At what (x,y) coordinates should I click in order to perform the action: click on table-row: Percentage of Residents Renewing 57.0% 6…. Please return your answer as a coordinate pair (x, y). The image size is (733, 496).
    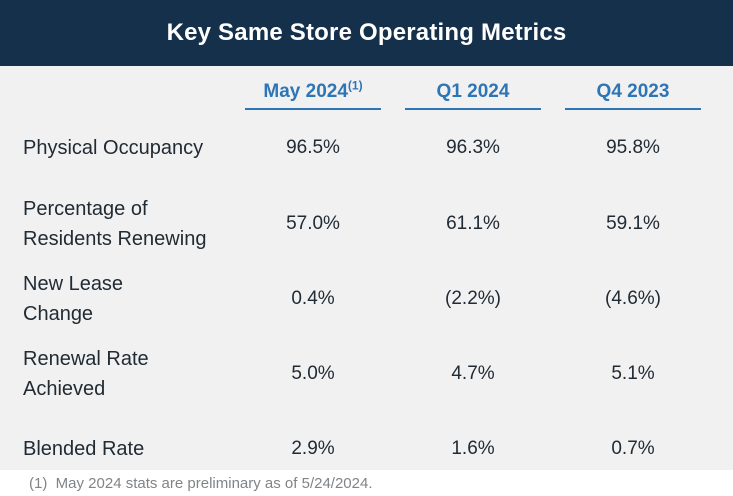
    Looking at the image, I should click on (368, 223).